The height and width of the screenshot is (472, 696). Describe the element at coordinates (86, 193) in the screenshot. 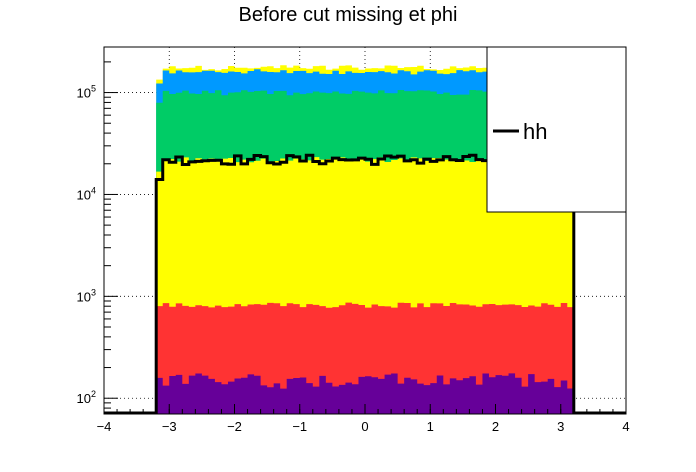

I see `y-tick-label: 10⁴` at that location.